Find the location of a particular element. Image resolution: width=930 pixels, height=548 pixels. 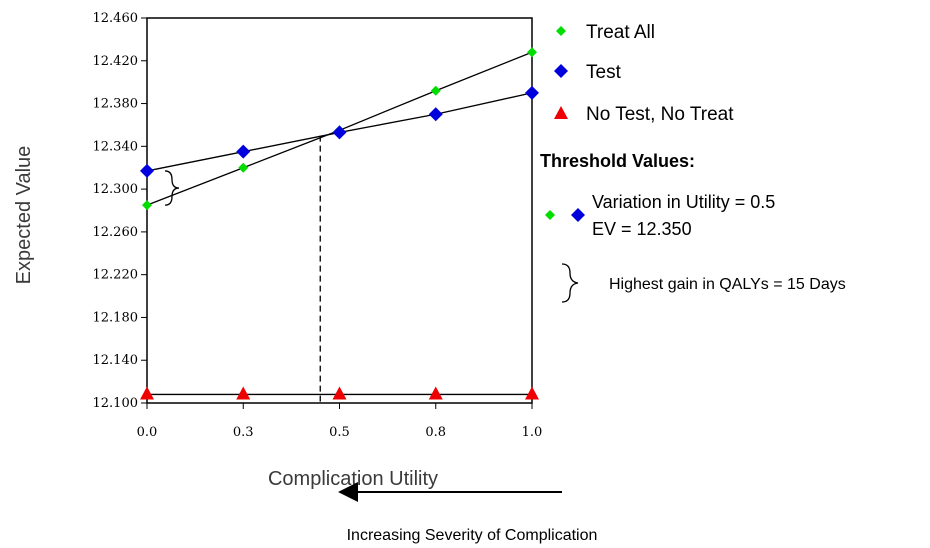

threshold-utility: Variation in Utility = 0.5 is located at coordinates (683, 202).